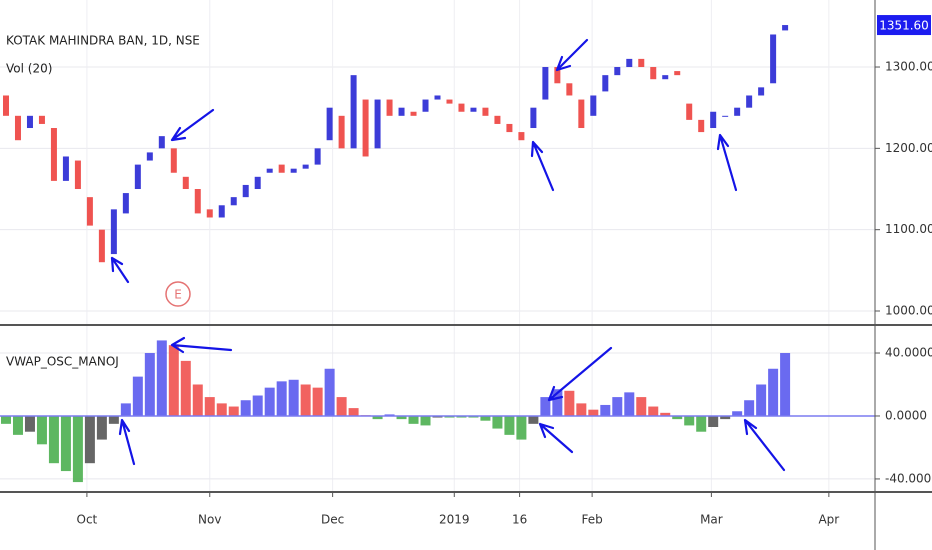  Describe the element at coordinates (711, 520) in the screenshot. I see `x-tick-label: Mar` at that location.